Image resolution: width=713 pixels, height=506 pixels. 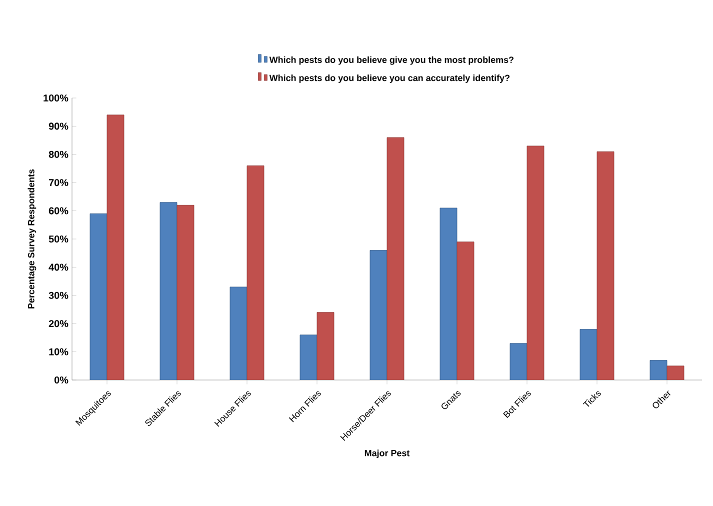 I want to click on y-tick-label: 80%, so click(x=58, y=154).